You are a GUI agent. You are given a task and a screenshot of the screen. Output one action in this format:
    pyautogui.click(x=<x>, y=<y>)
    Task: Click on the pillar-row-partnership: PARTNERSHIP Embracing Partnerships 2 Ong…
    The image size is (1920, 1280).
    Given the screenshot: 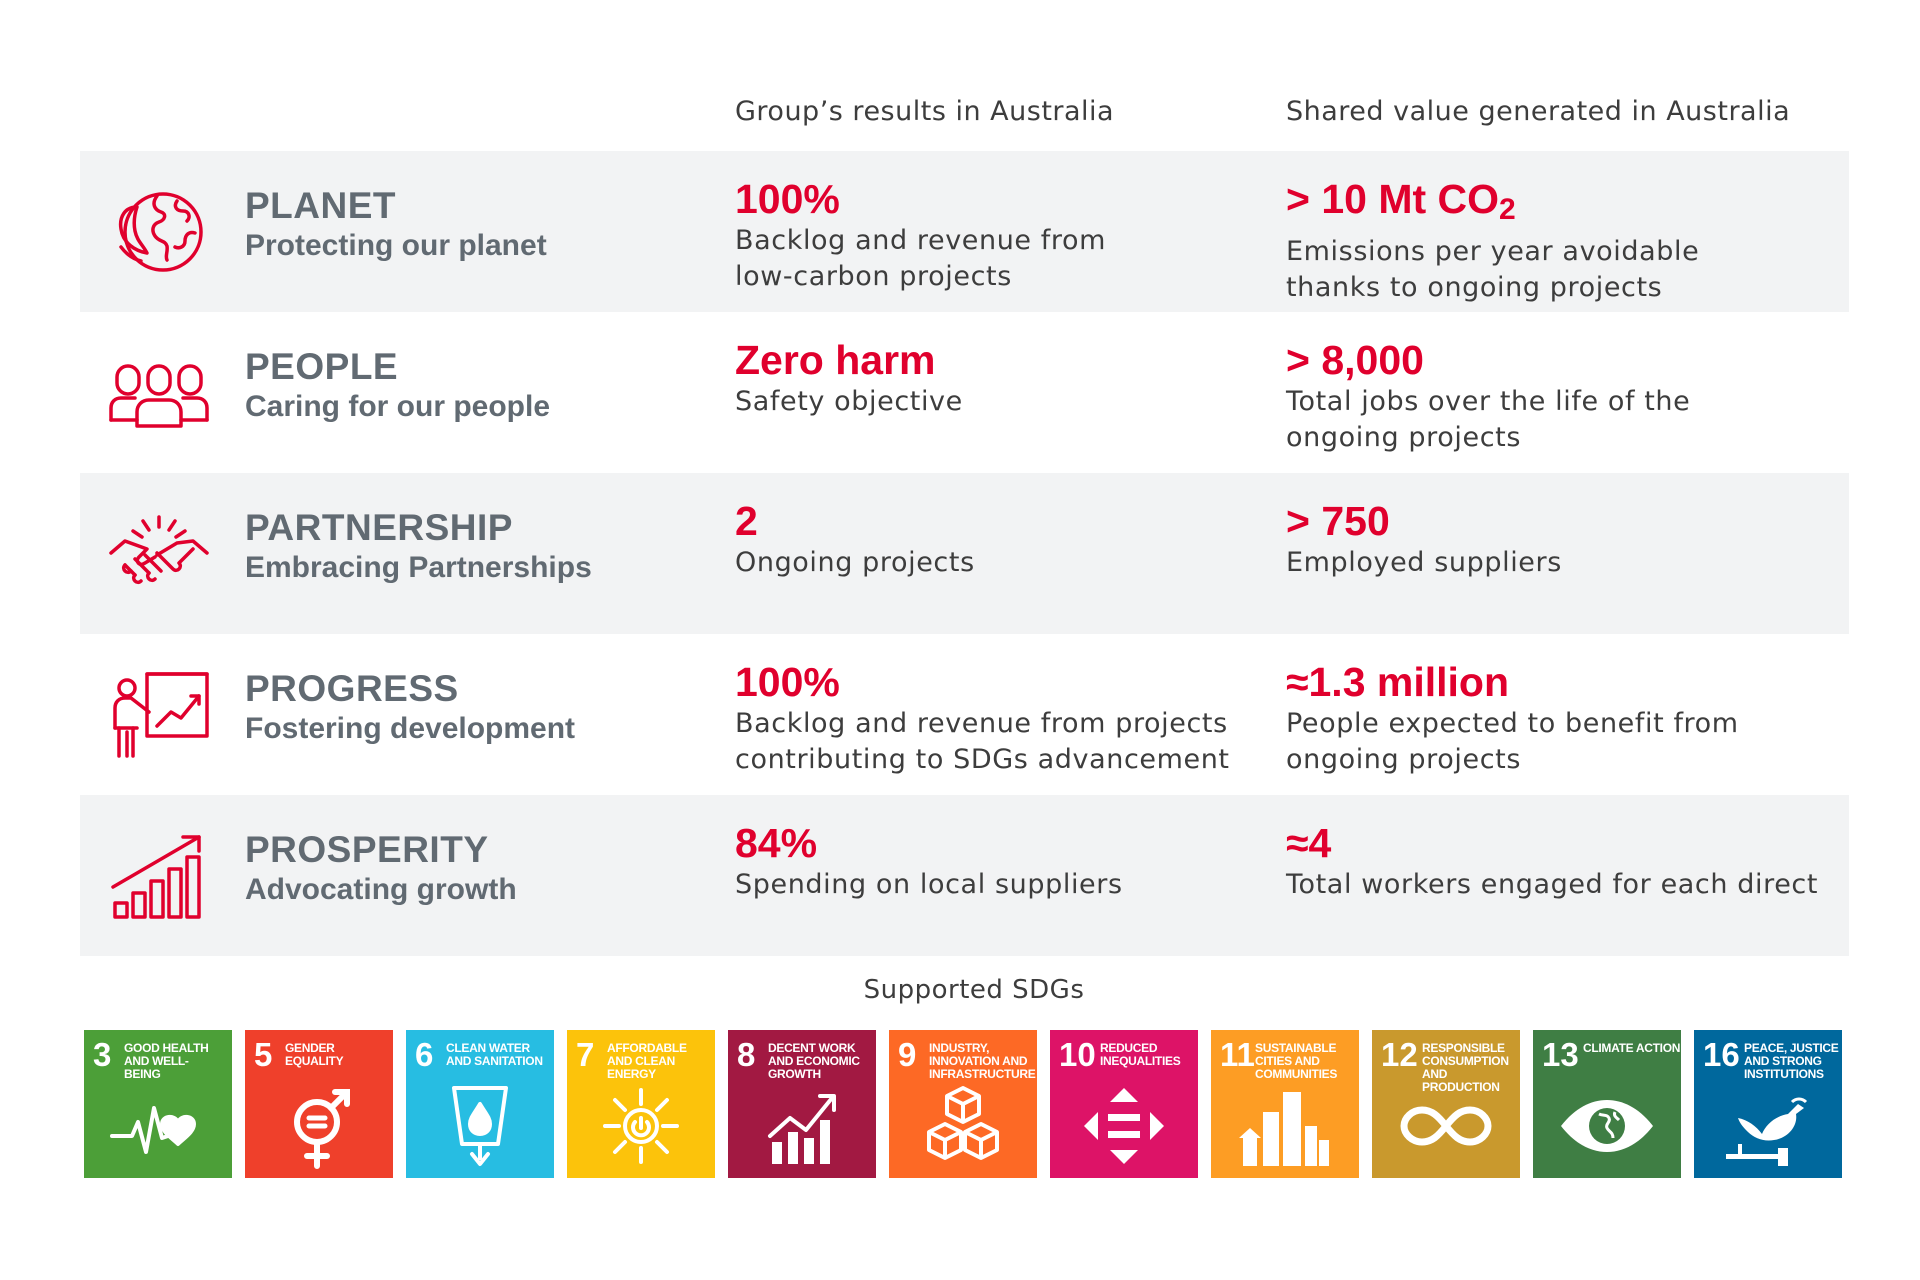 What is the action you would take?
    pyautogui.click(x=964, y=553)
    